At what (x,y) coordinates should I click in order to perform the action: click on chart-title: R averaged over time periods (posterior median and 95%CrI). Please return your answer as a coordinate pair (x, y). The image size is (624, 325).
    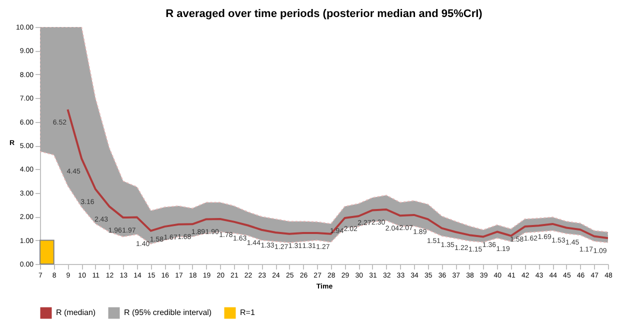
    Looking at the image, I should click on (324, 14).